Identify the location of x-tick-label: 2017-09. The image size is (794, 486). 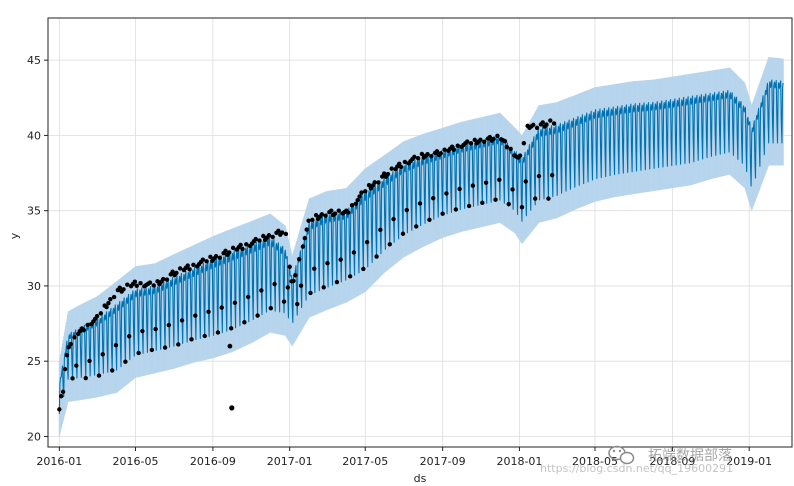
(443, 461).